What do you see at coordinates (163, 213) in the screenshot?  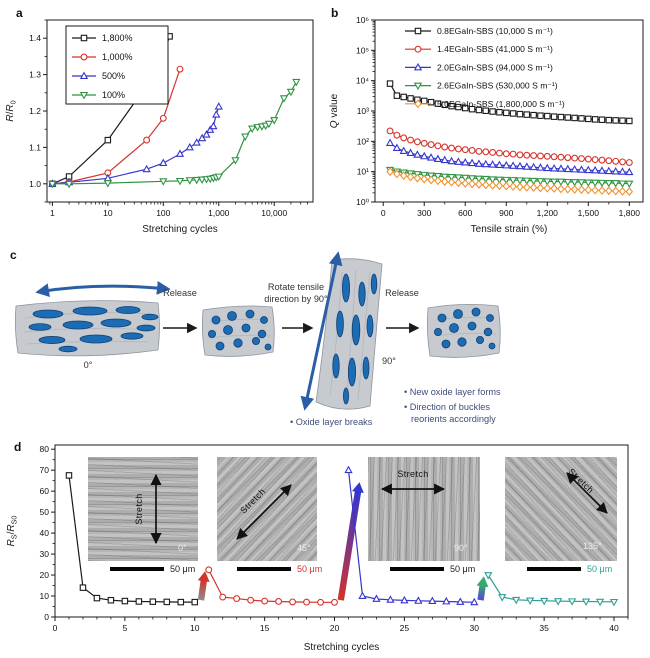 I see `svg-text: 100` at bounding box center [163, 213].